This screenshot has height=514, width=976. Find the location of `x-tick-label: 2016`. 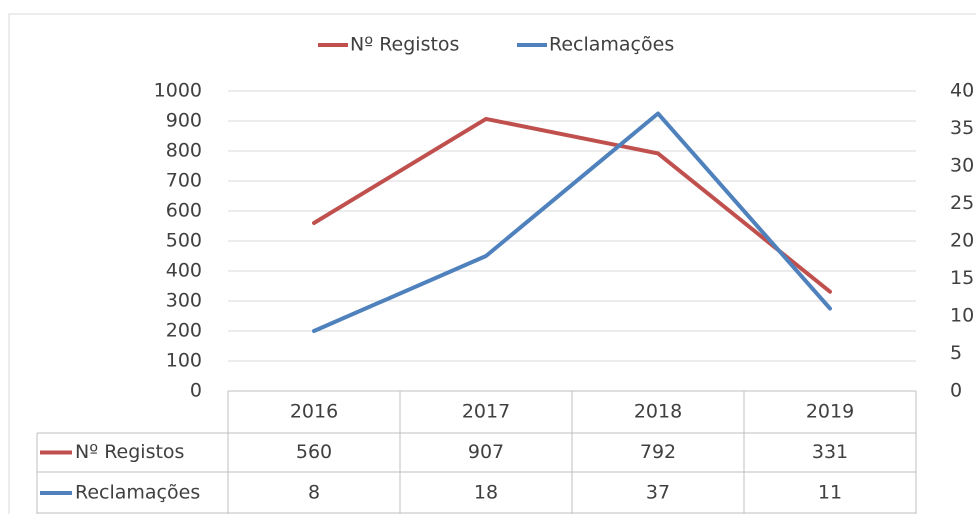

x-tick-label: 2016 is located at coordinates (314, 412).